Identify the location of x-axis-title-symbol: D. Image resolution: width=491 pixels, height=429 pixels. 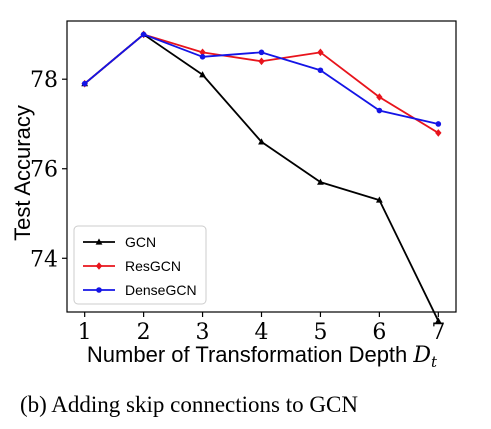
(421, 355).